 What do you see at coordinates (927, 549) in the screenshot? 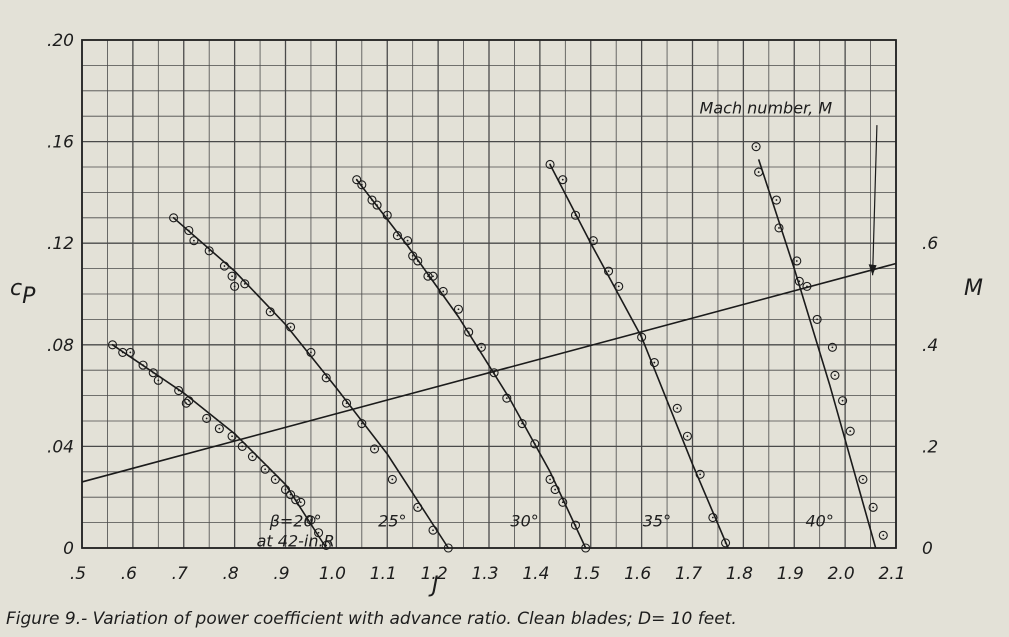
I see `y2-tick-label: 0` at bounding box center [927, 549].